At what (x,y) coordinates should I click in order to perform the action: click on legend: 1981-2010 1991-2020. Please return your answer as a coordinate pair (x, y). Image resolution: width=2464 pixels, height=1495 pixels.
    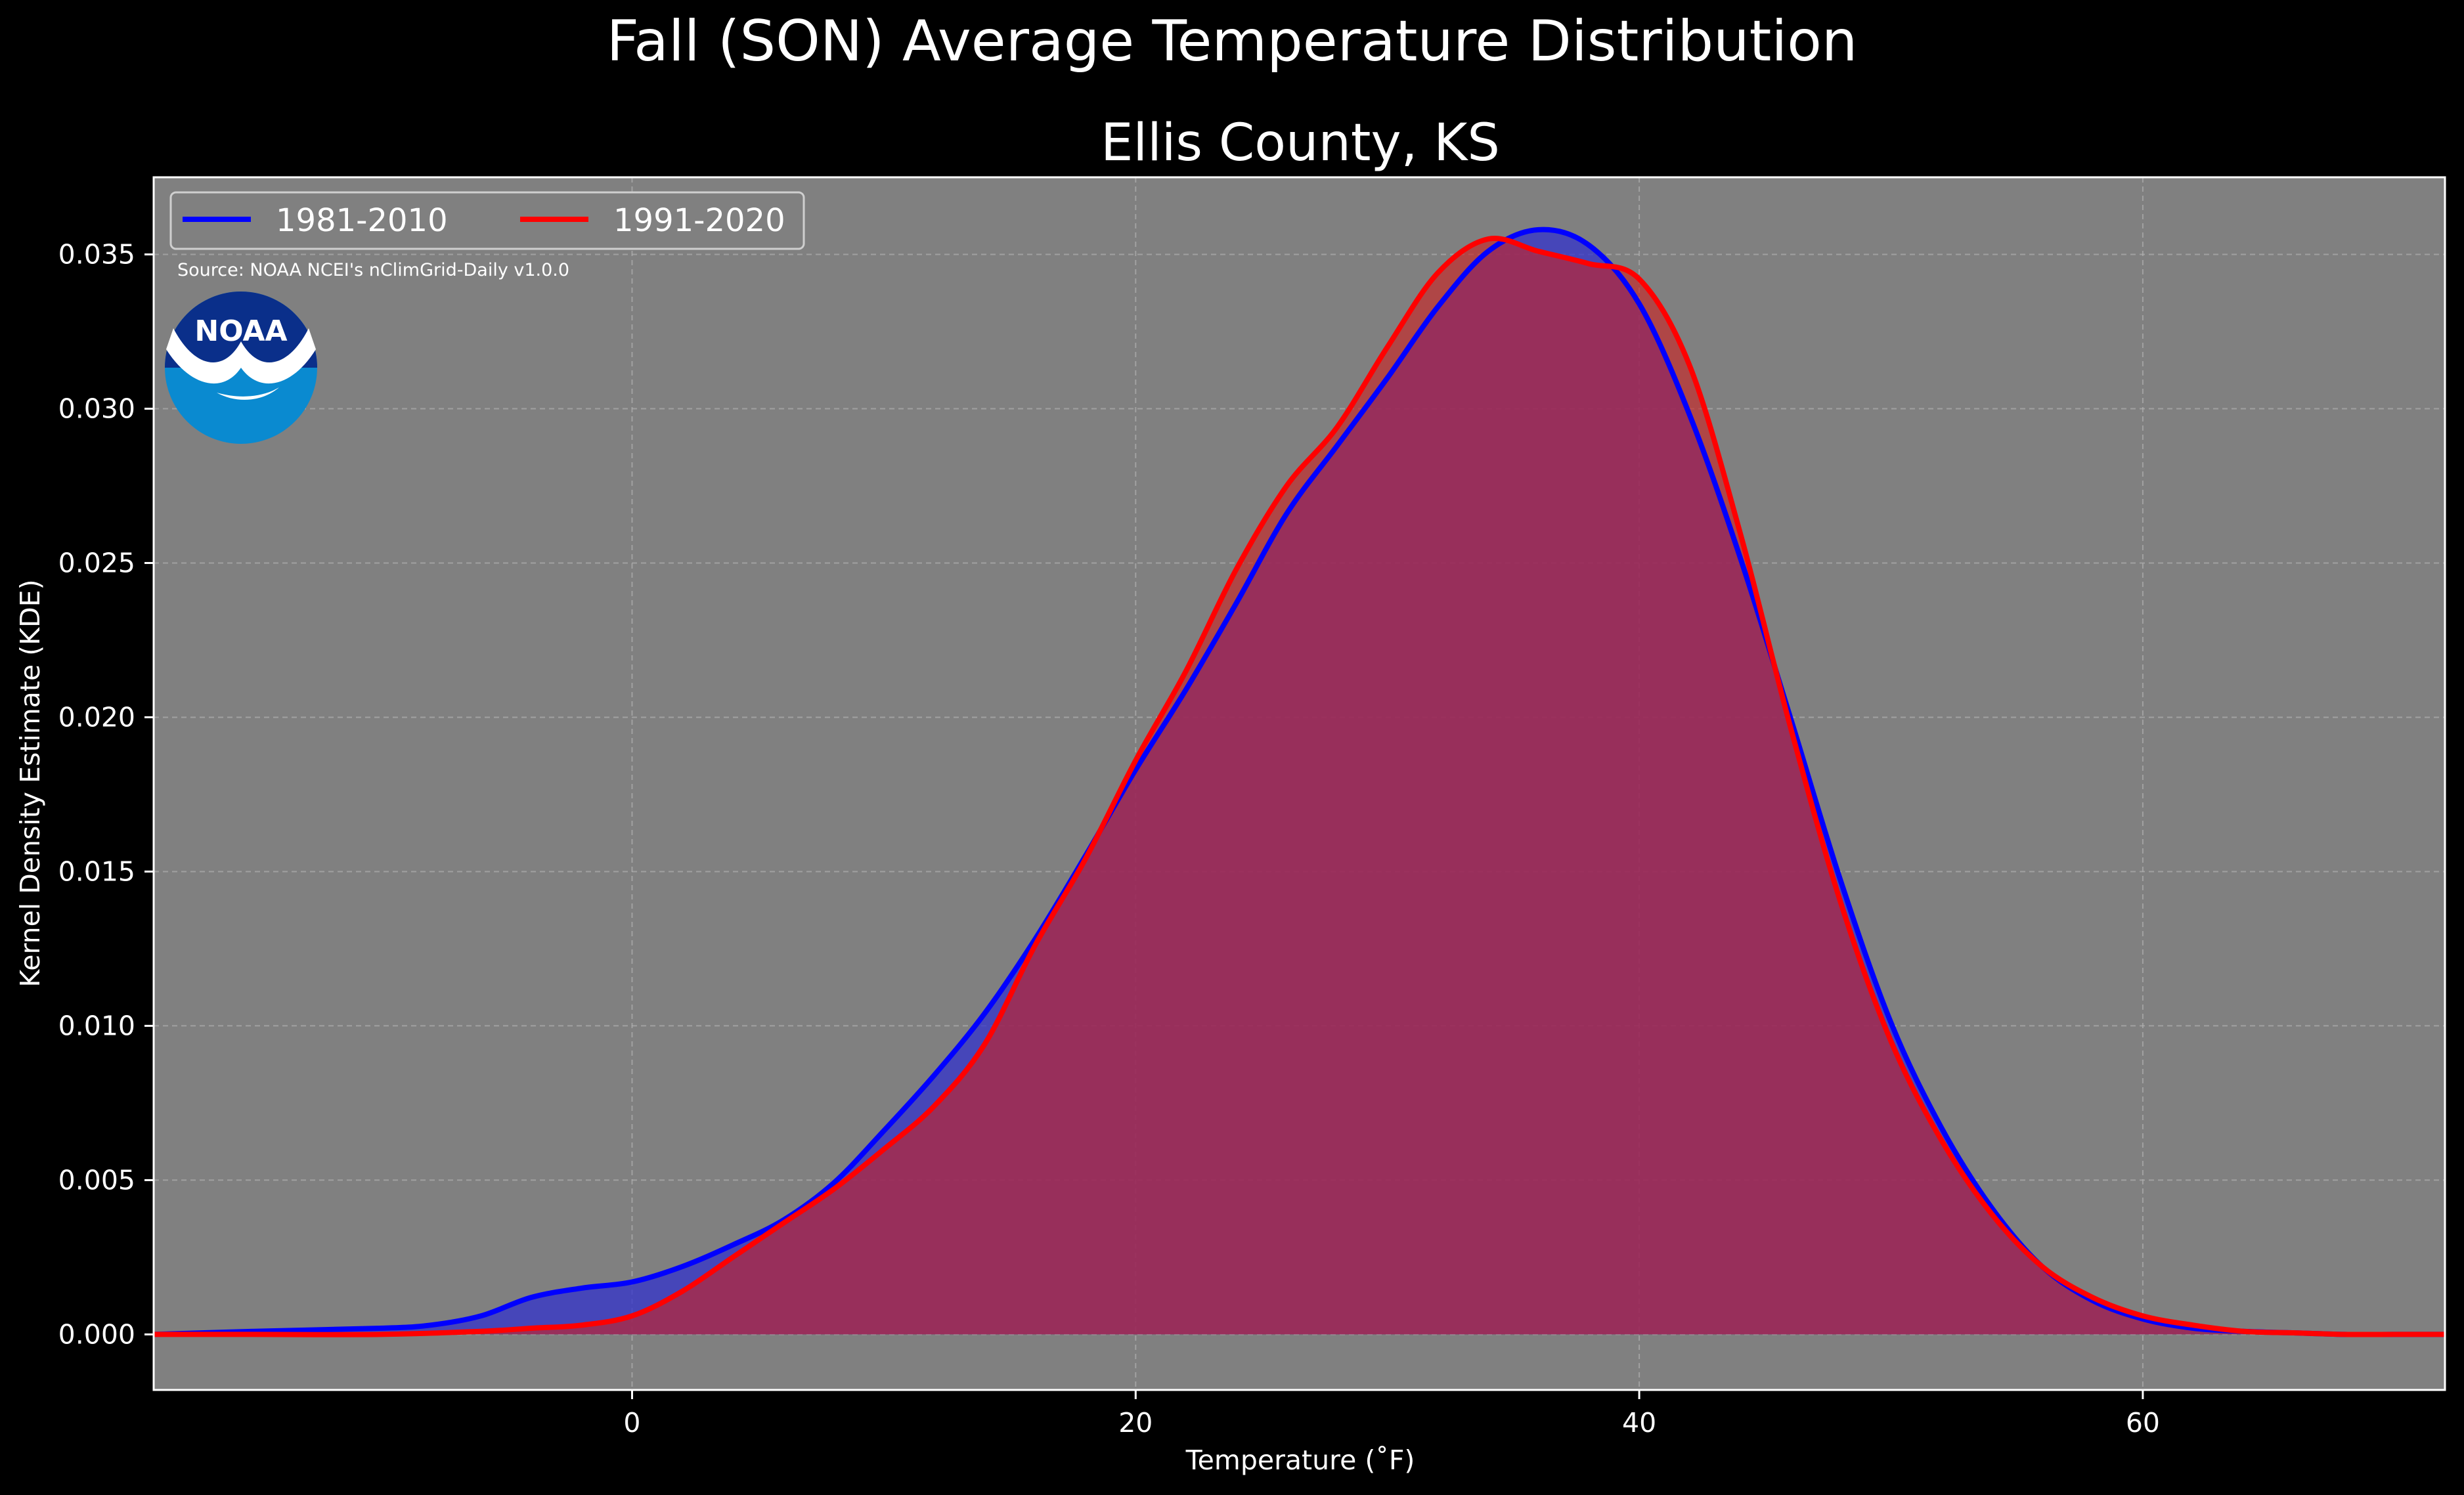
    Looking at the image, I should click on (487, 220).